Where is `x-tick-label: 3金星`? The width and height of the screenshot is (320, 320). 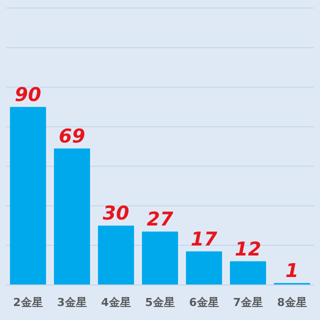
x-tick-label: 3金星 is located at coordinates (72, 302).